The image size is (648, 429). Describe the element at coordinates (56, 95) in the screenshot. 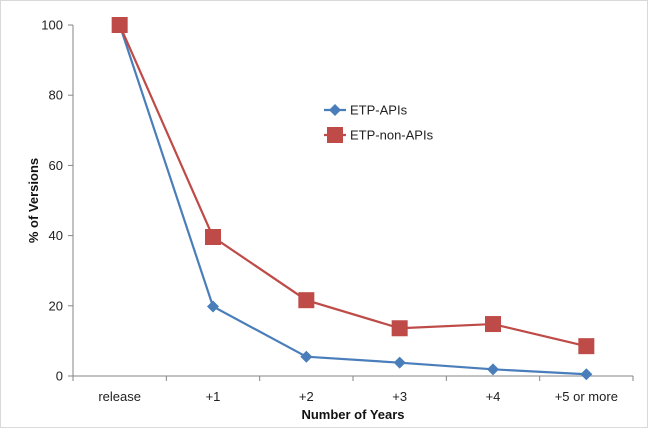

I see `y-tick-label: 80` at that location.